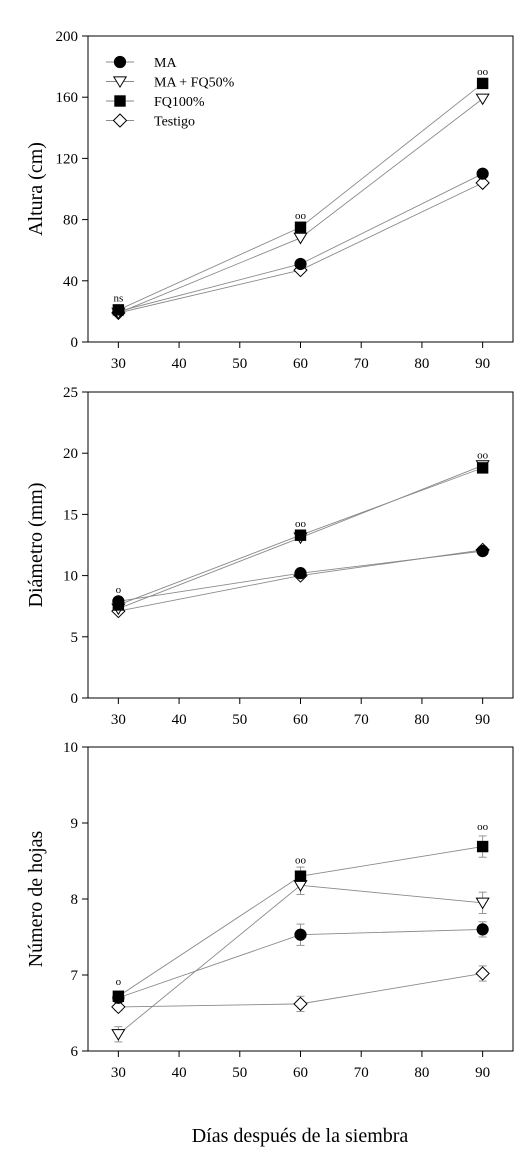 The width and height of the screenshot is (530, 1157). Describe the element at coordinates (75, 638) in the screenshot. I see `y-tick-label: 5` at that location.